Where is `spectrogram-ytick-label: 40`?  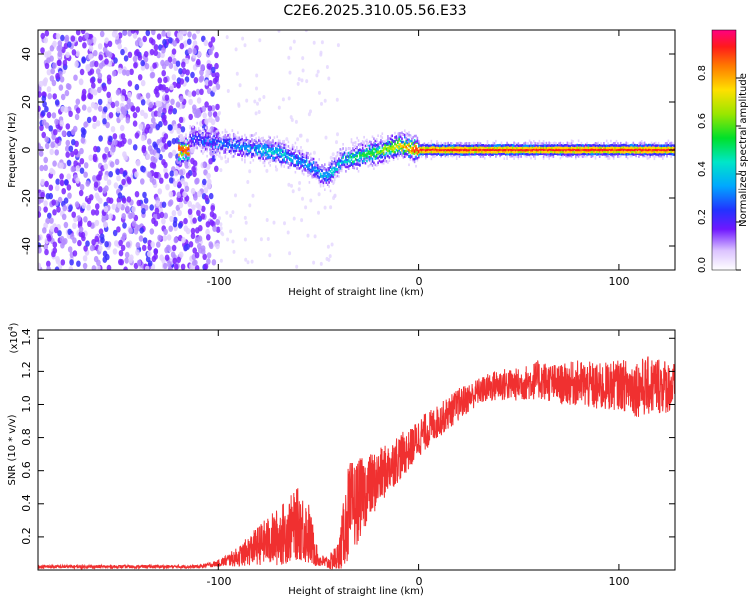 spectrogram-ytick-label: 40 is located at coordinates (26, 54).